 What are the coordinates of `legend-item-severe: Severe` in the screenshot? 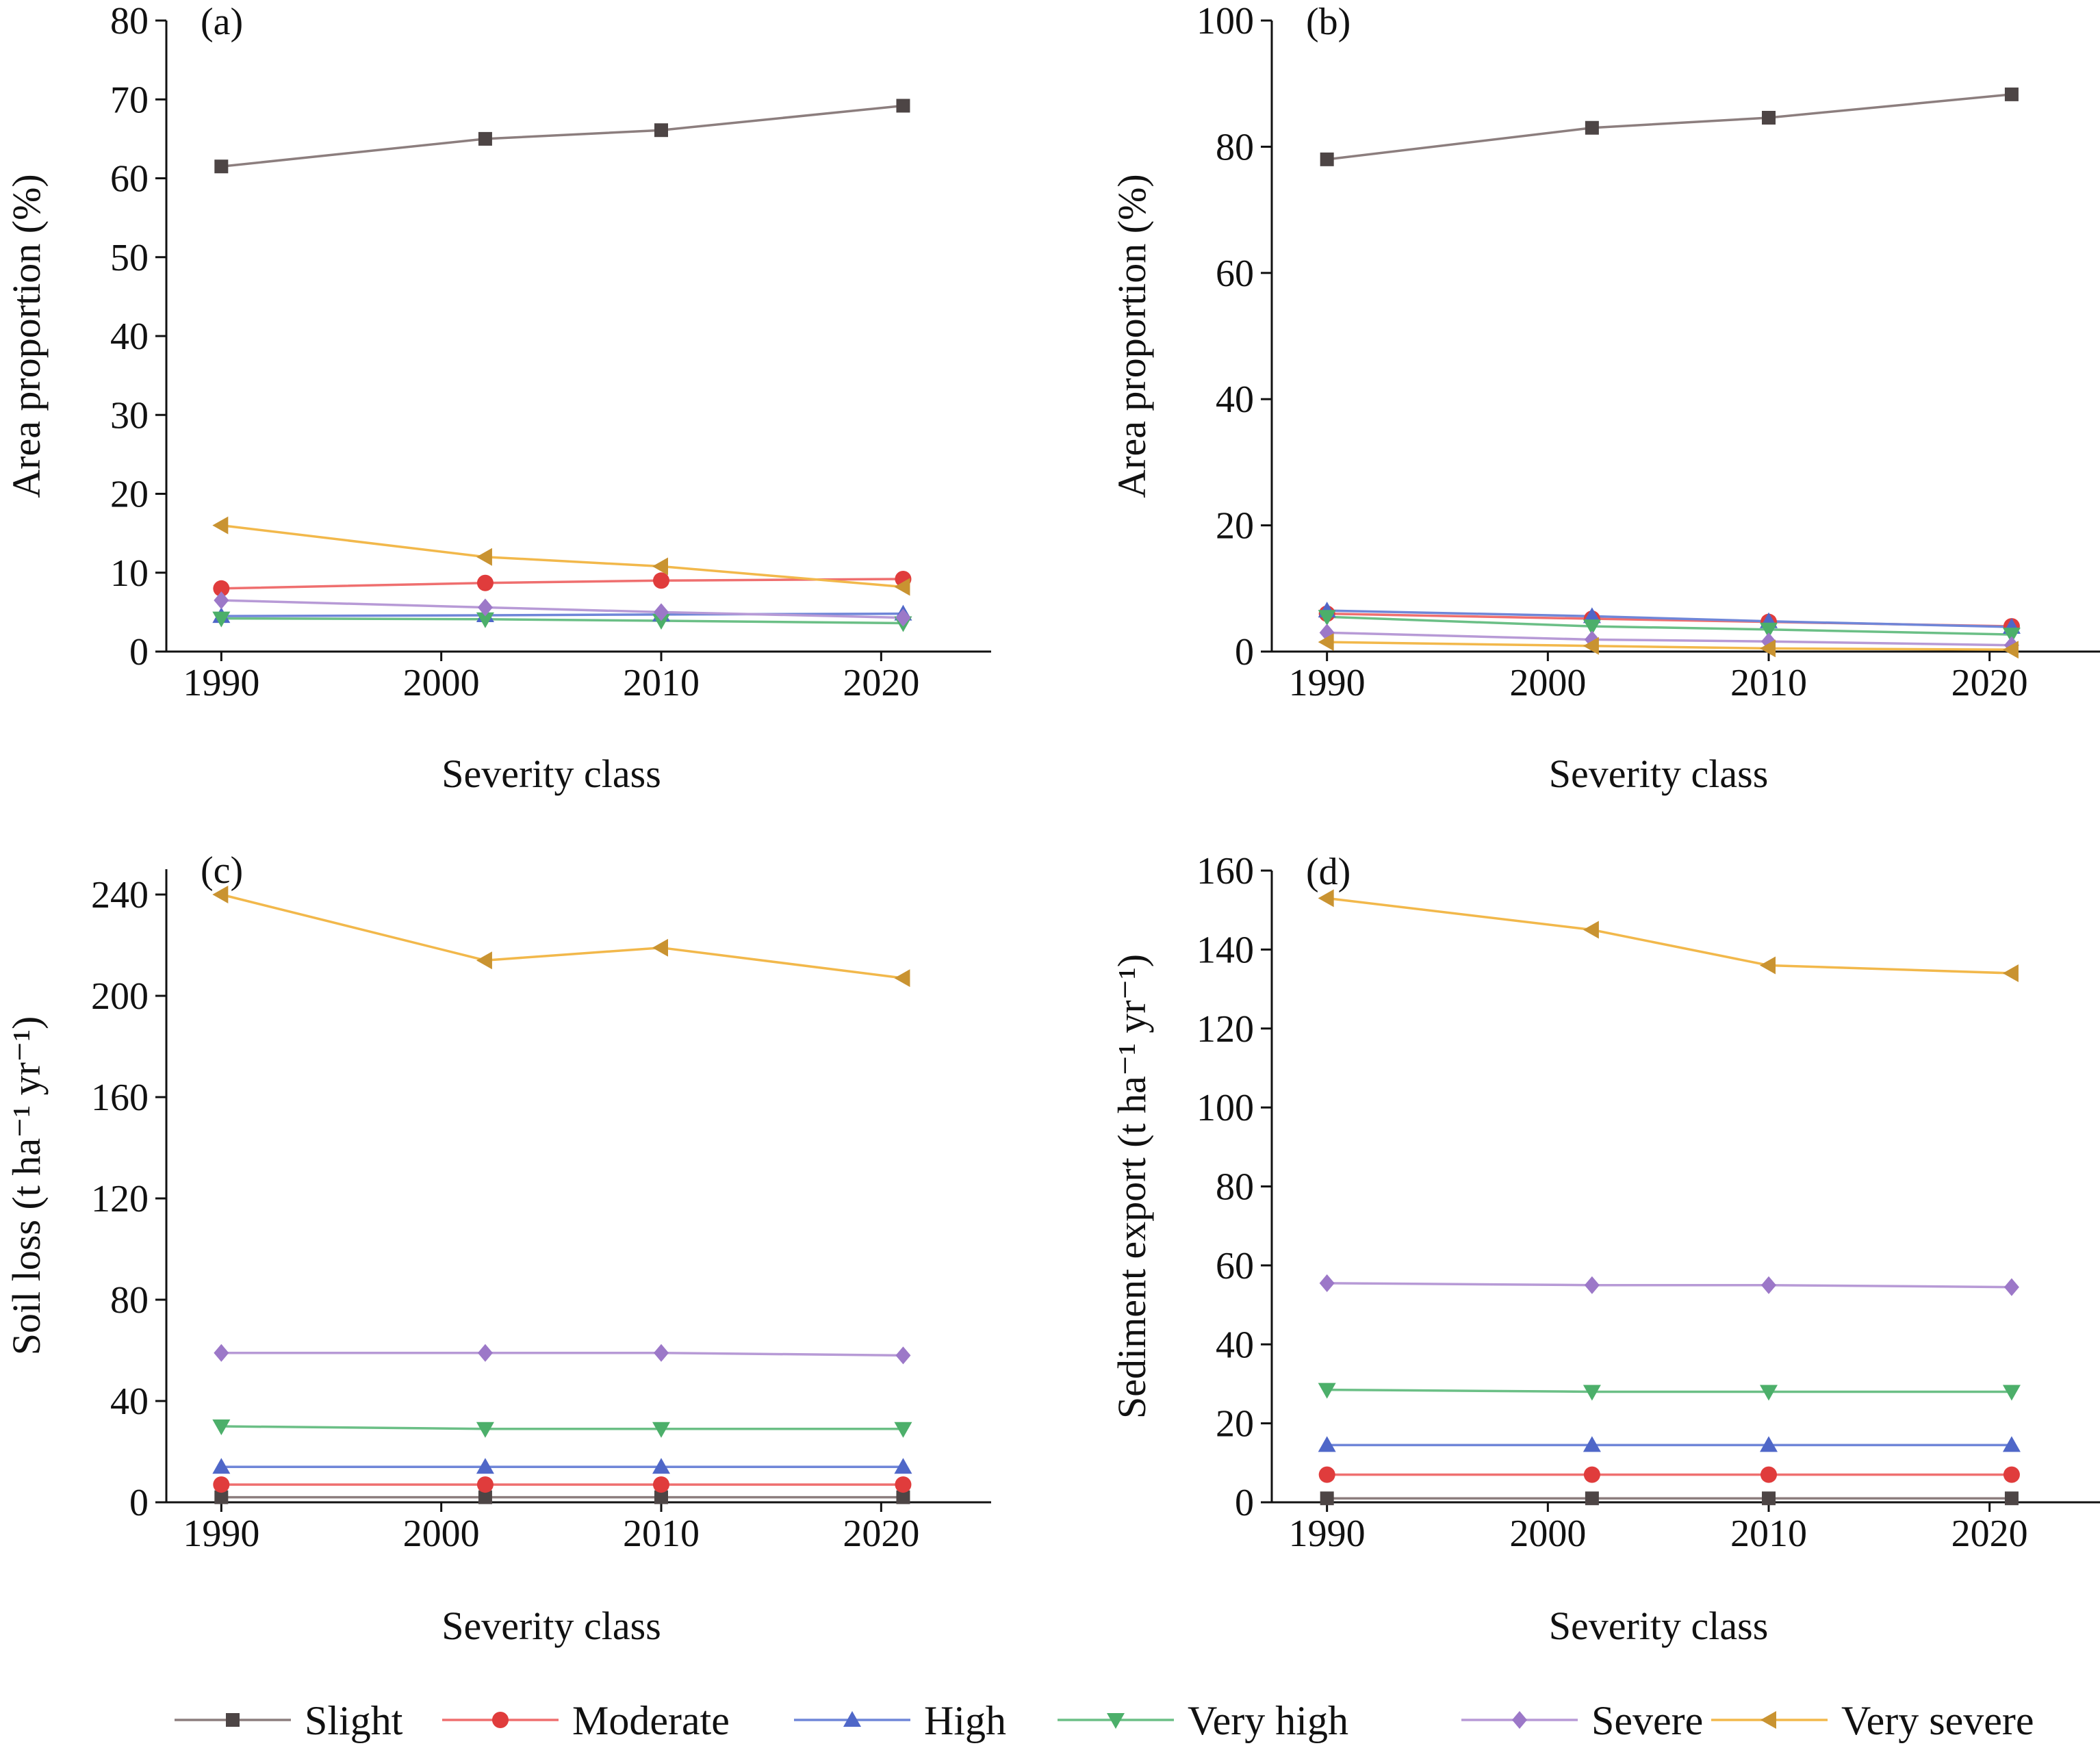 It's located at (1582, 1720).